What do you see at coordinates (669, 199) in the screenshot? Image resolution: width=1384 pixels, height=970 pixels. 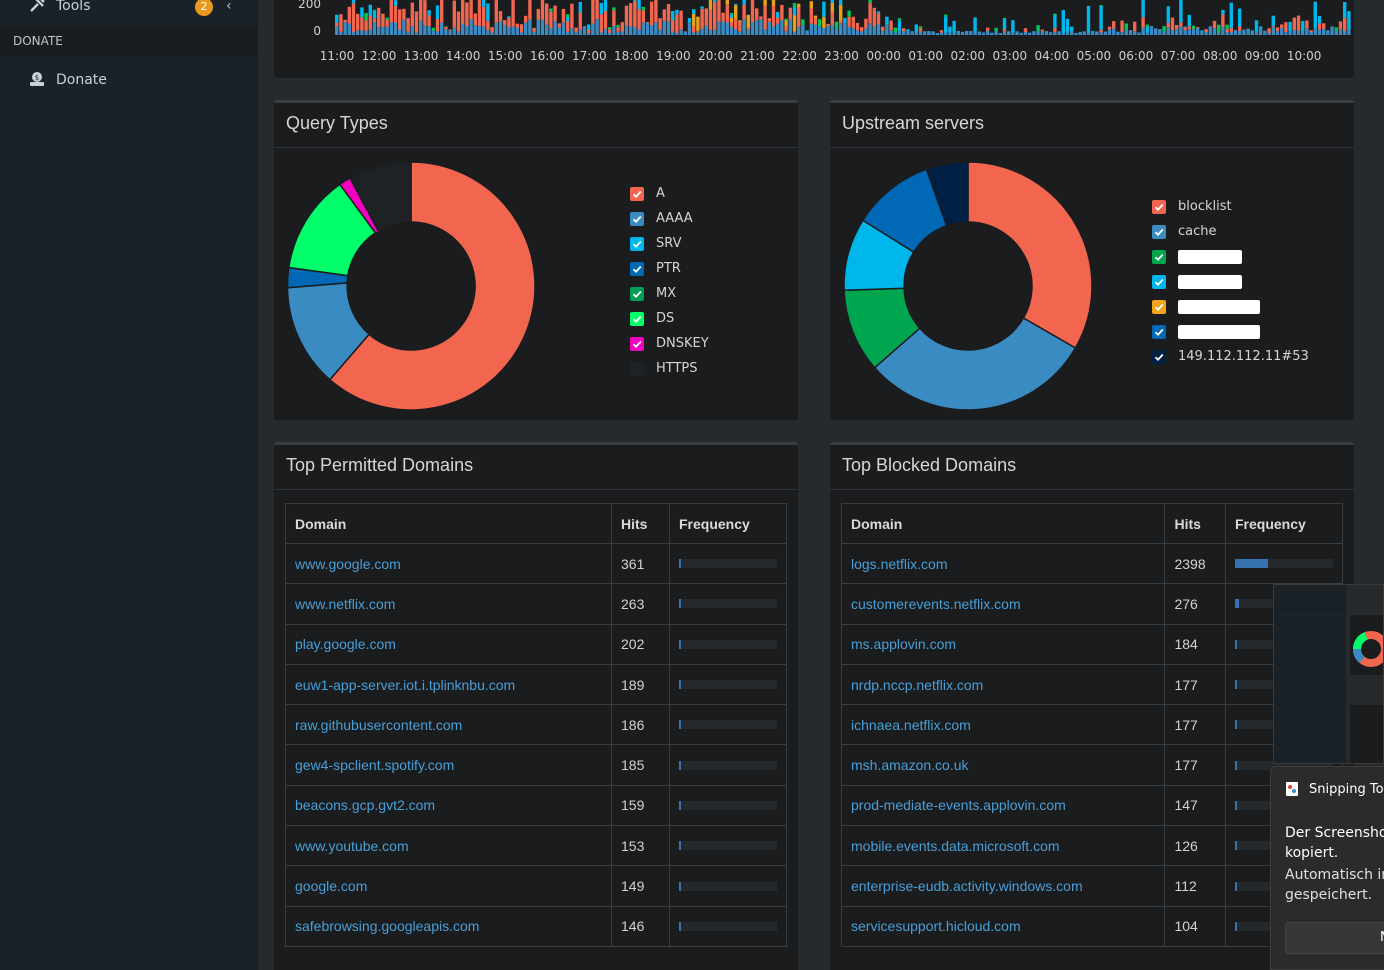 I see `legend-item: A` at bounding box center [669, 199].